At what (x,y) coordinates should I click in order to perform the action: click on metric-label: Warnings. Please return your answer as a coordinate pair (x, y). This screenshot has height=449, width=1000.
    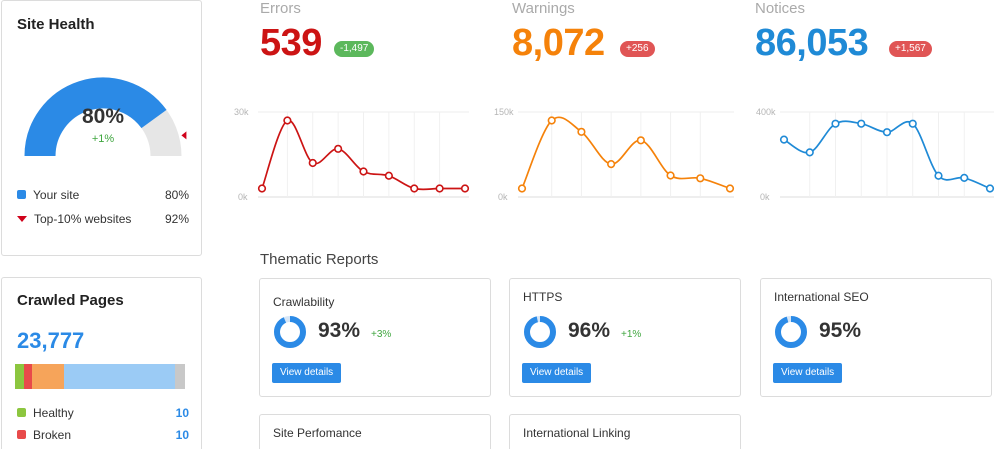
    Looking at the image, I should click on (543, 8).